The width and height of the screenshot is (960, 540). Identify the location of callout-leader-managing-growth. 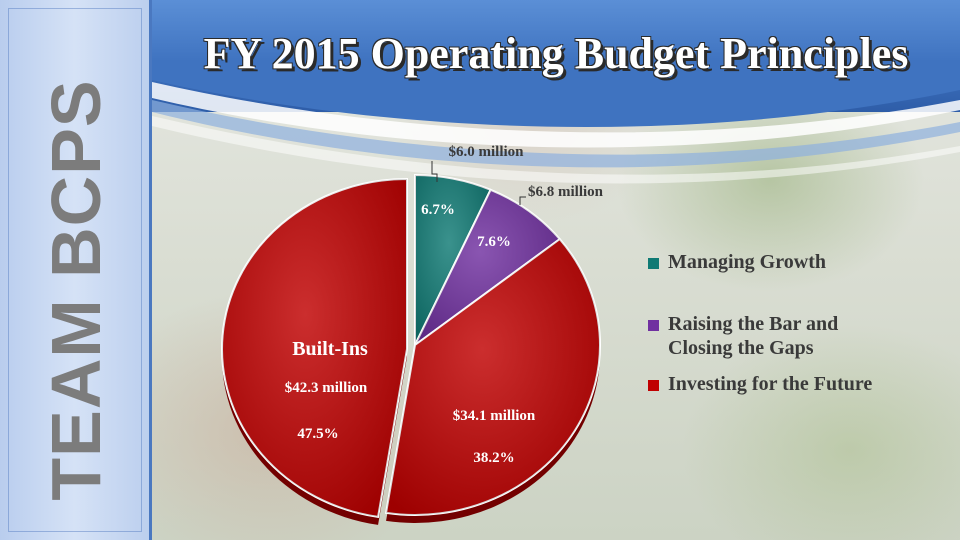
(434, 171).